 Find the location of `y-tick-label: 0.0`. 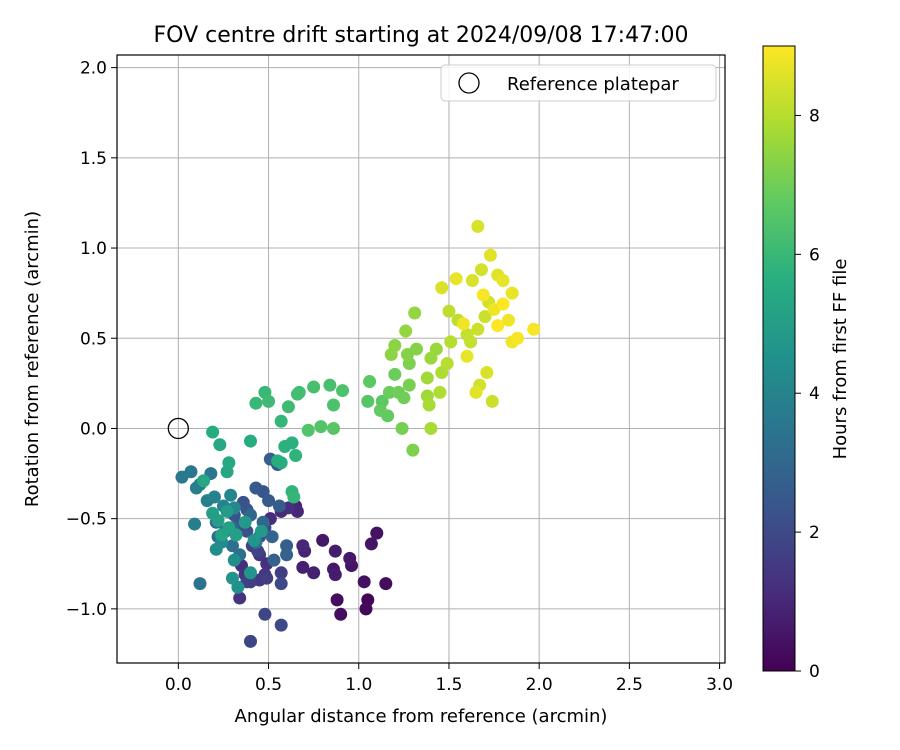

y-tick-label: 0.0 is located at coordinates (93, 429).